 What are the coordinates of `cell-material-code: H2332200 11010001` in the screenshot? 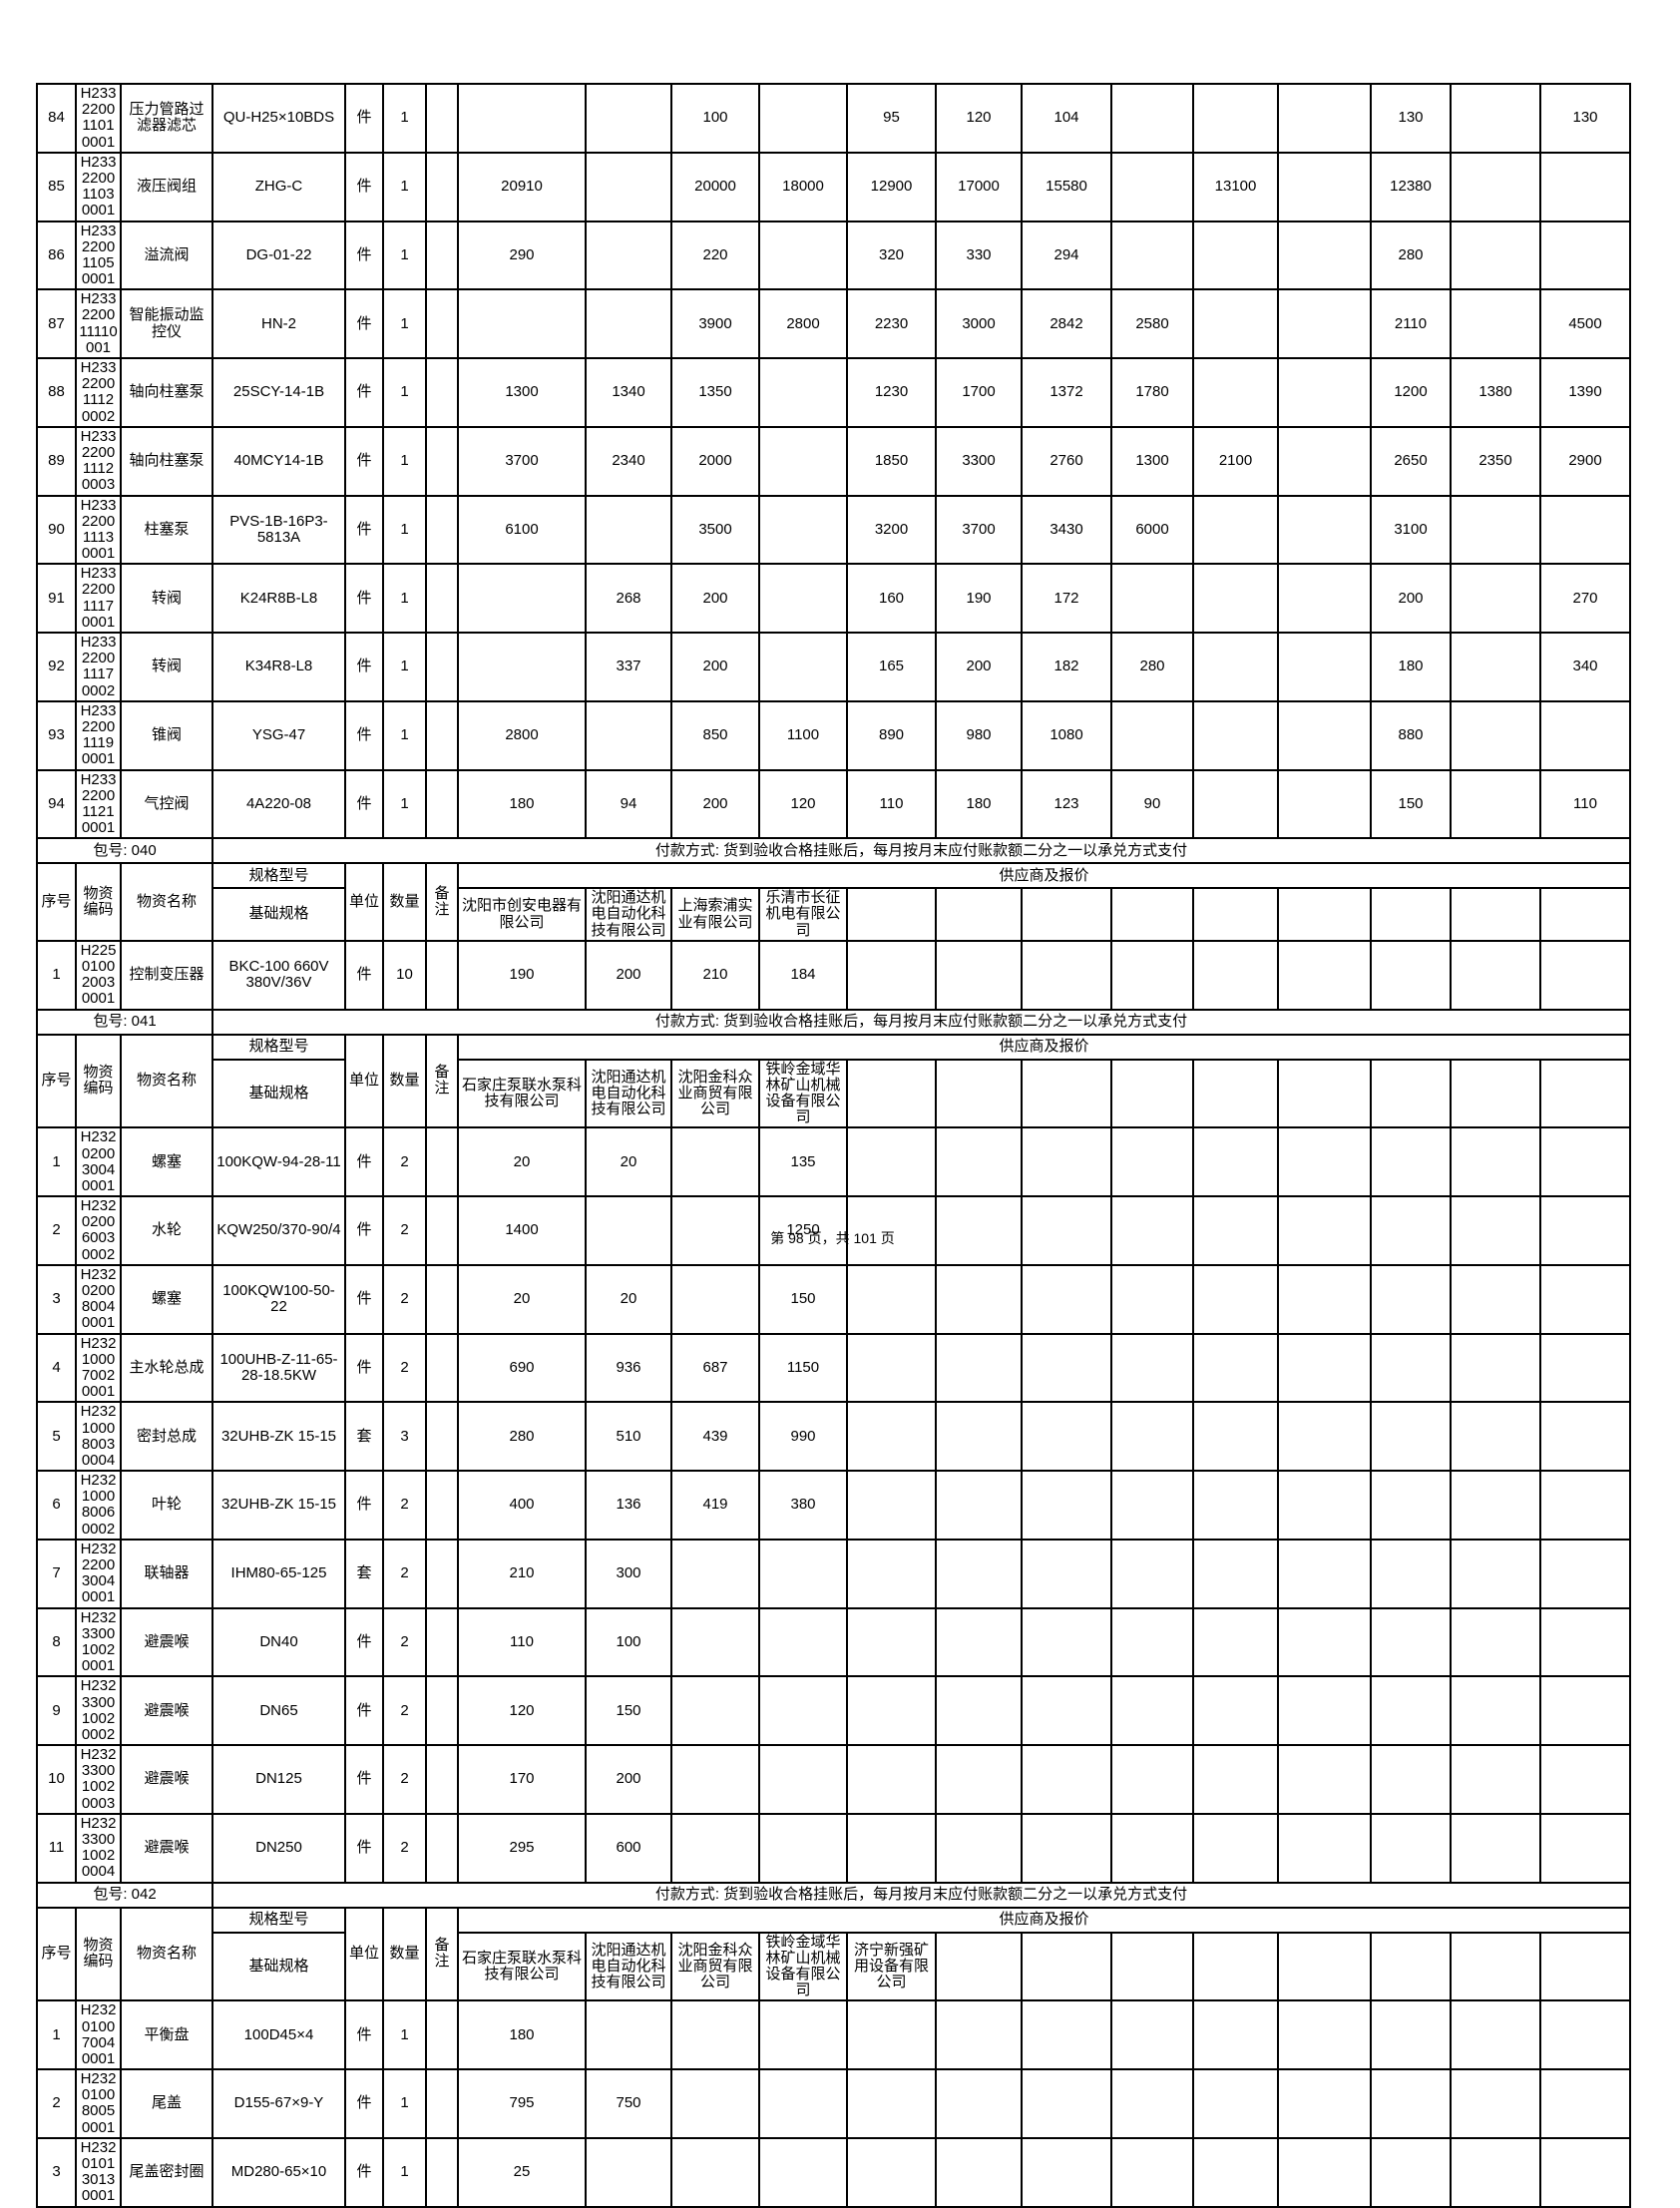 It's located at (98, 119).